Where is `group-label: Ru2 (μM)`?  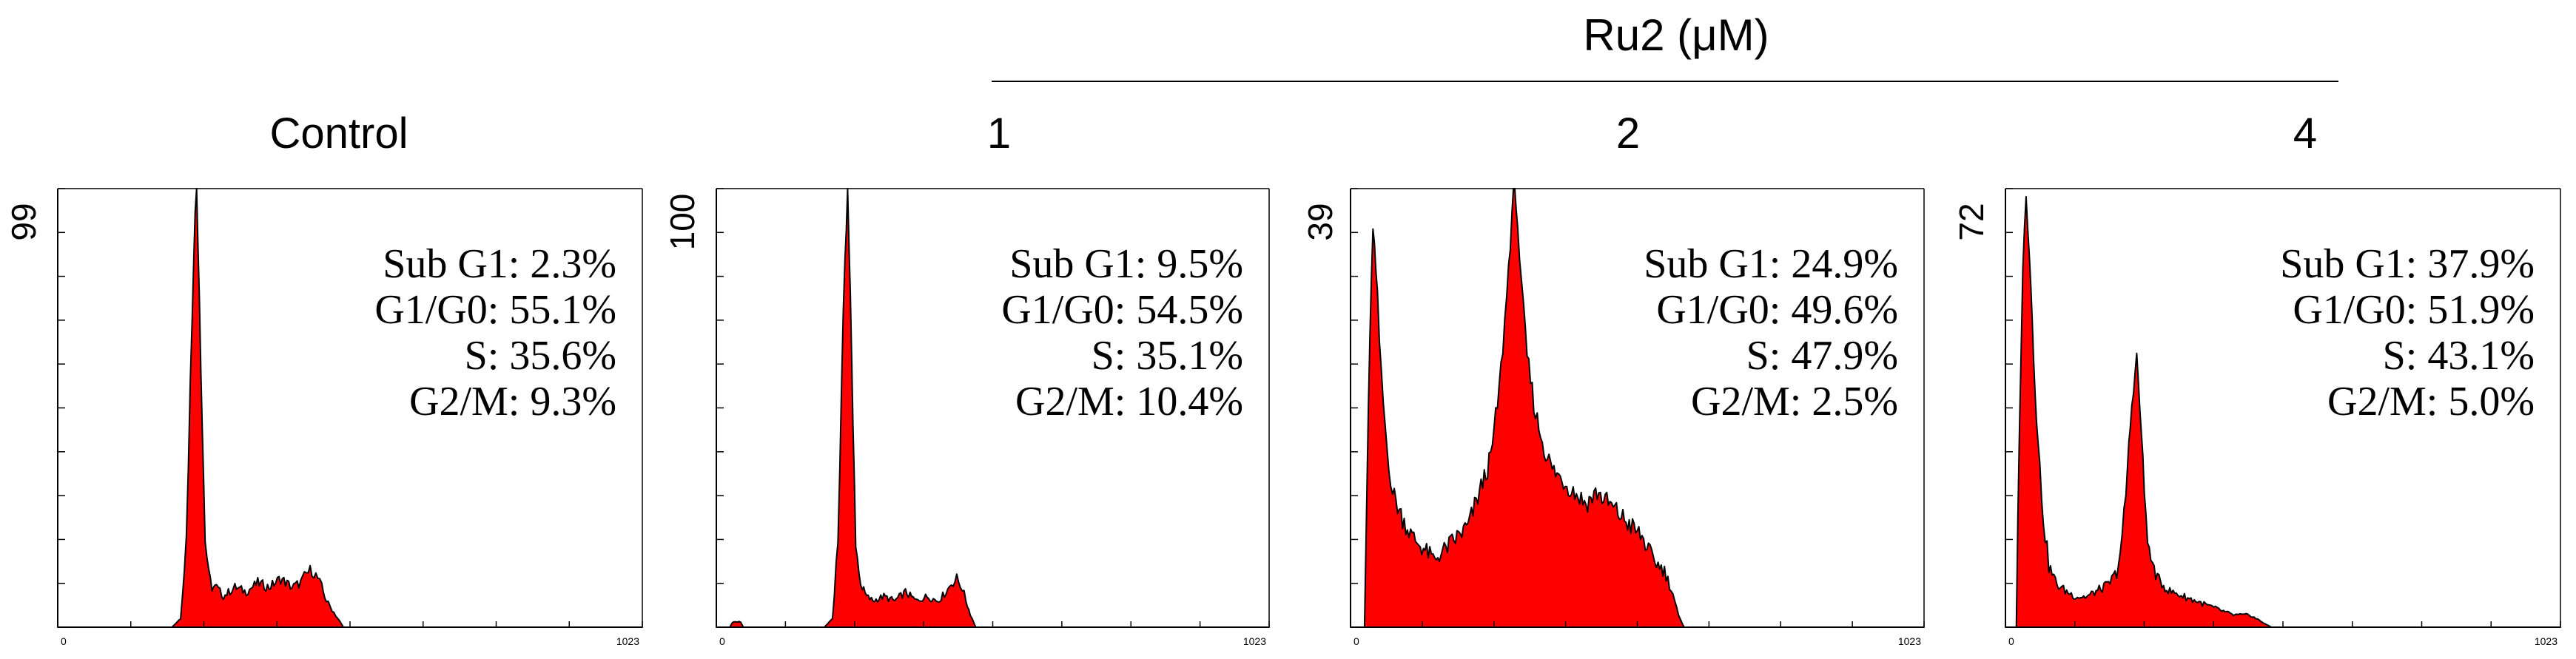 group-label: Ru2 (μM) is located at coordinates (1676, 35).